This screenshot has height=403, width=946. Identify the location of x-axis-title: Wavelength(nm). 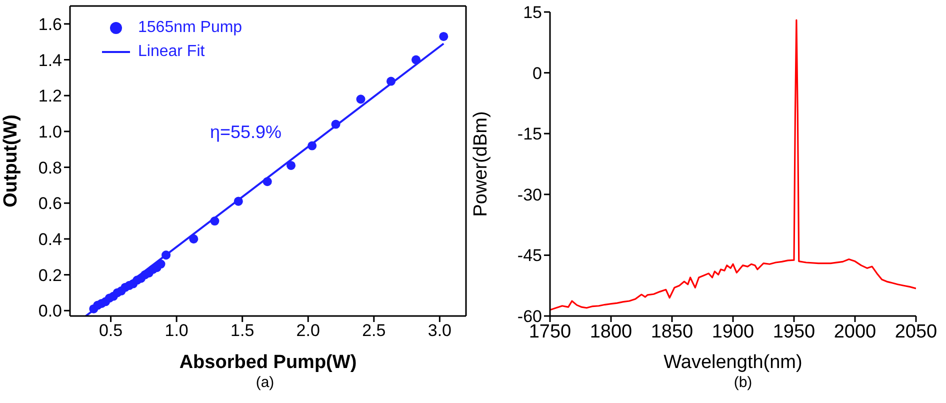
(733, 362).